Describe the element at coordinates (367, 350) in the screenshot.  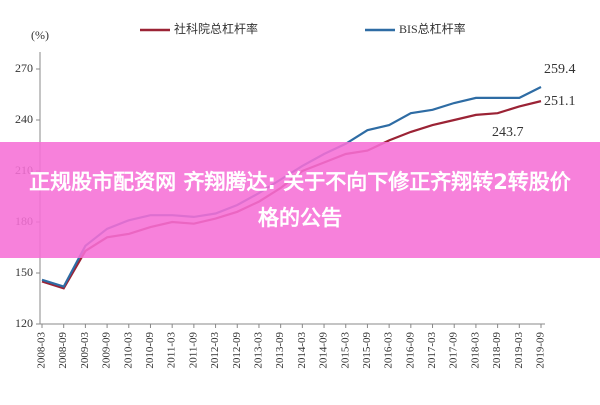
I see `x-tick-label: 2015-09` at that location.